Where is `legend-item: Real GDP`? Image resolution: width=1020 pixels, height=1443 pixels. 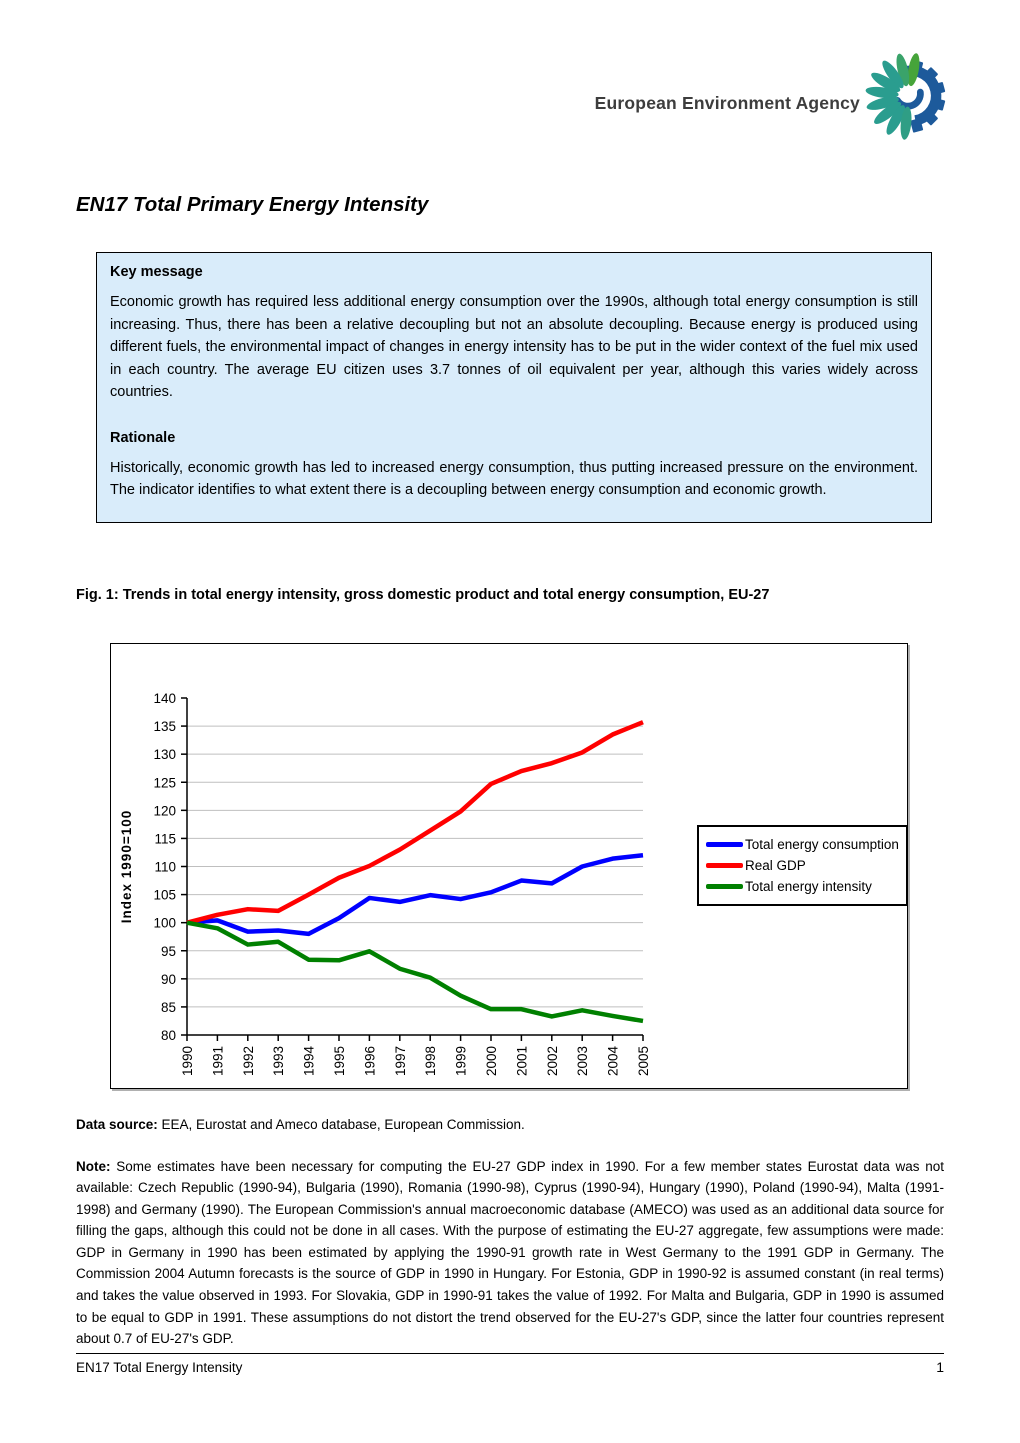
legend-item: Real GDP is located at coordinates (802, 865).